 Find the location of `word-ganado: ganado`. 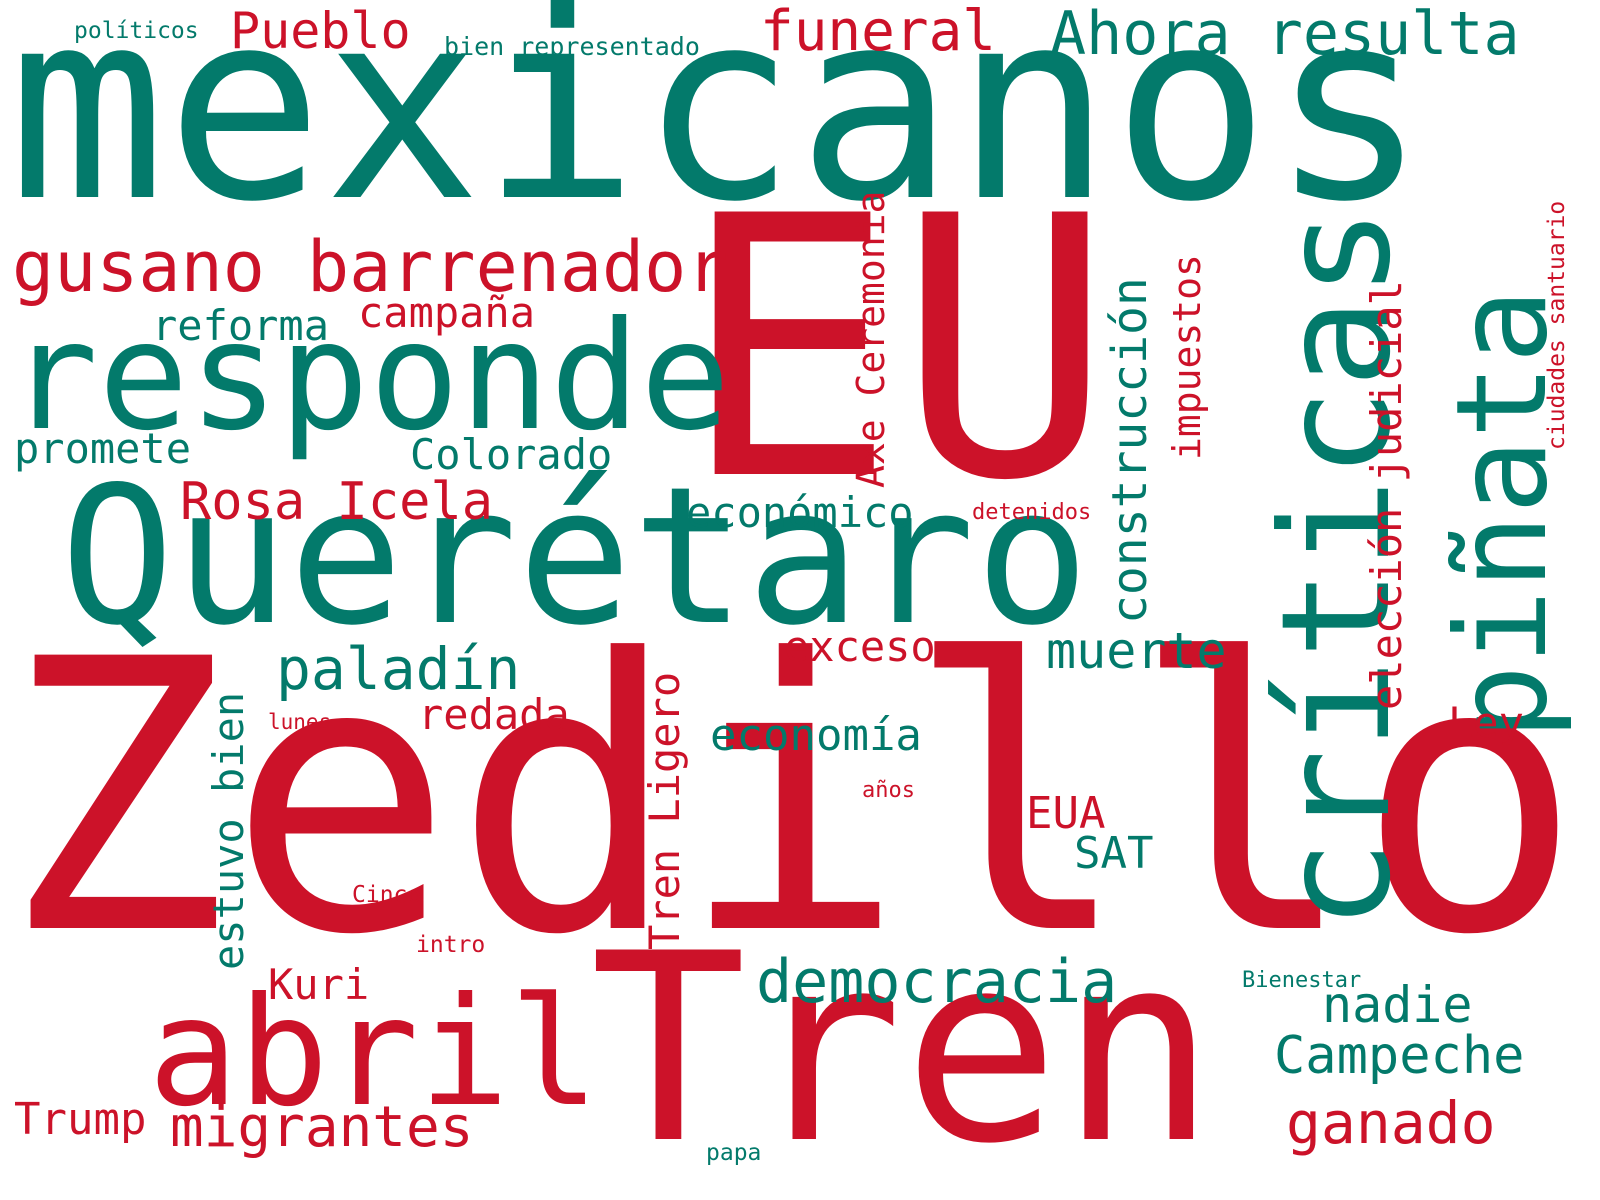

word-ganado: ganado is located at coordinates (1391, 1123).